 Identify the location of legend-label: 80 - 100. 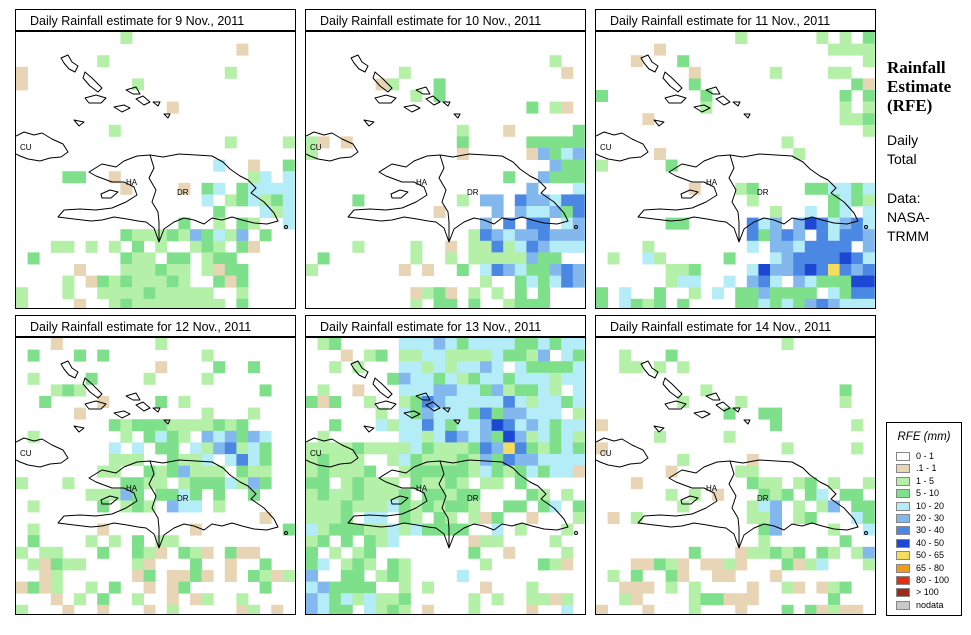
(933, 580).